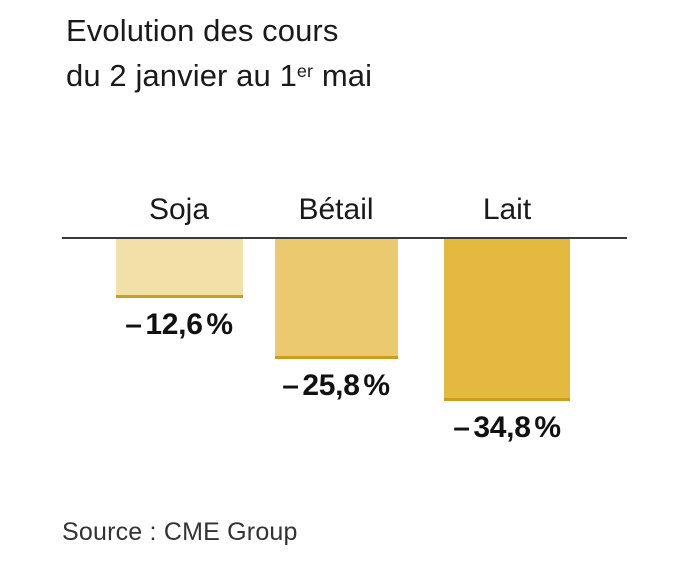 This screenshot has width=688, height=563. I want to click on bar-value-label: – 34,8 %, so click(507, 427).